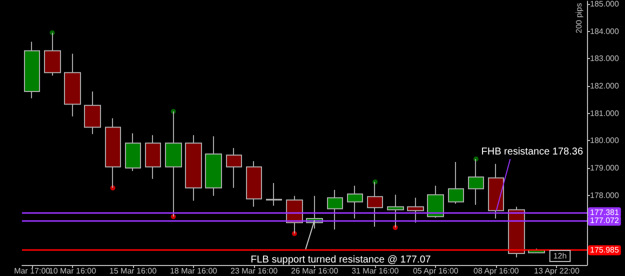  What do you see at coordinates (605, 195) in the screenshot?
I see `y-tick-label: 178.000` at bounding box center [605, 195].